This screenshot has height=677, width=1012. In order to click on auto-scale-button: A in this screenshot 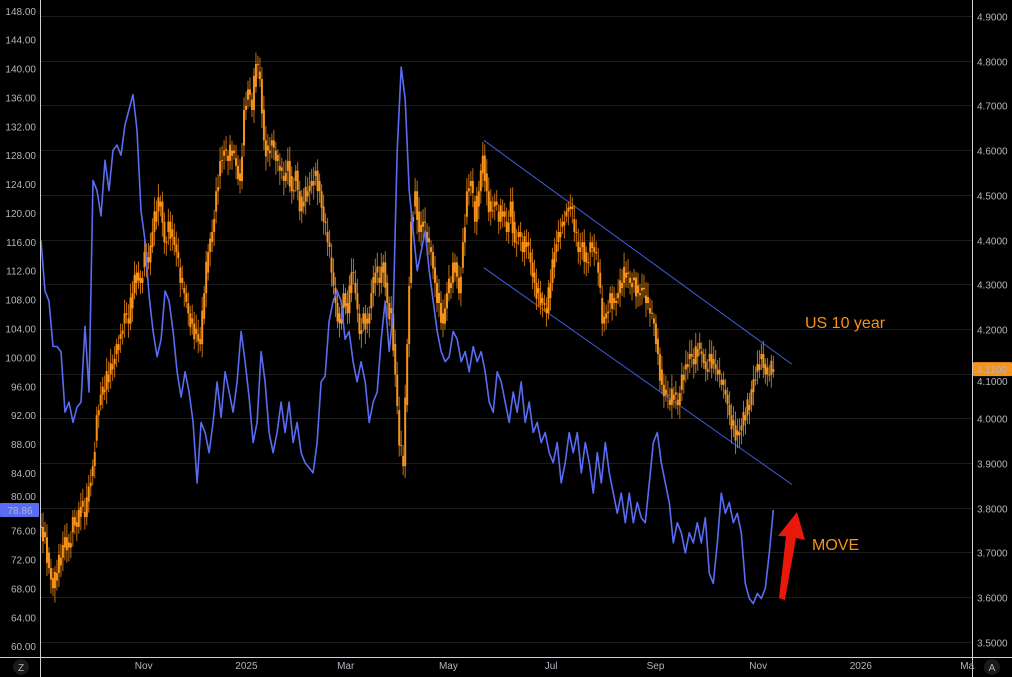, I will do `click(992, 667)`.